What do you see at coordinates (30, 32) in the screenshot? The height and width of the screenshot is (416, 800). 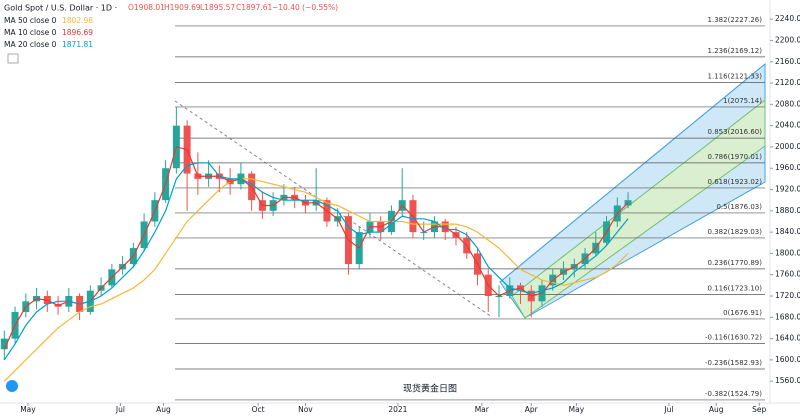 I see `legend-name: MA 10 close 0` at bounding box center [30, 32].